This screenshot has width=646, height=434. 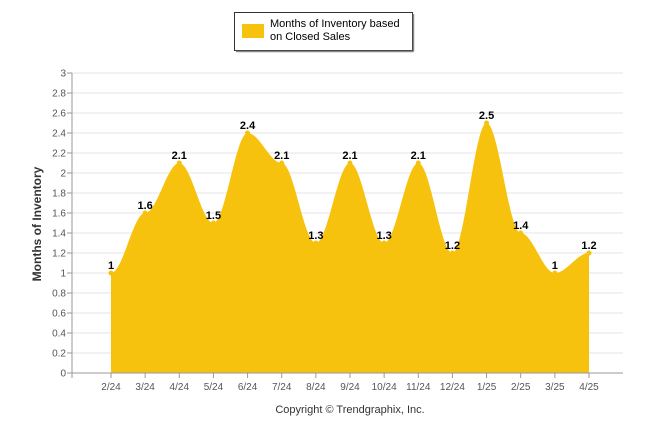 What do you see at coordinates (384, 387) in the screenshot?
I see `x-tick-label: 10/24` at bounding box center [384, 387].